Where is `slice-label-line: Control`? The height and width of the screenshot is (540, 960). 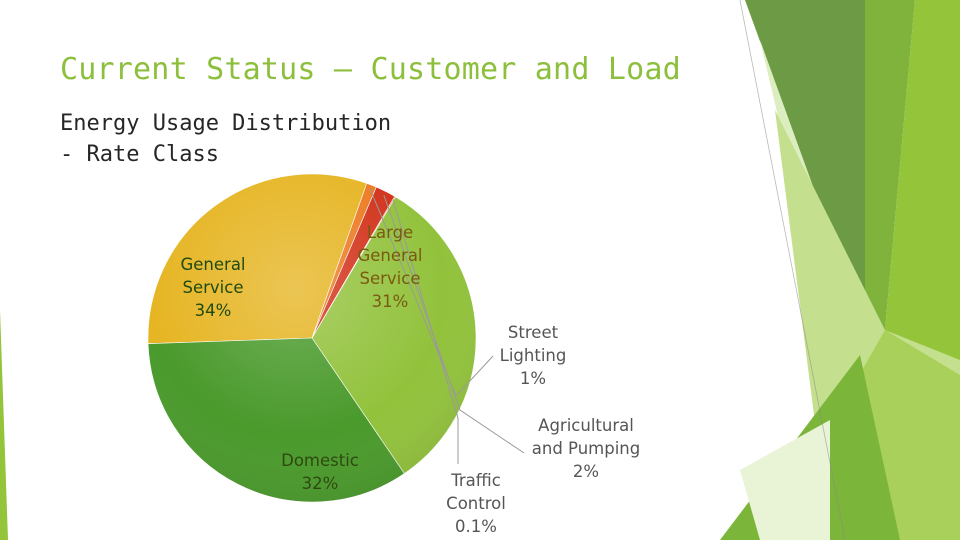 slice-label-line: Control is located at coordinates (476, 503).